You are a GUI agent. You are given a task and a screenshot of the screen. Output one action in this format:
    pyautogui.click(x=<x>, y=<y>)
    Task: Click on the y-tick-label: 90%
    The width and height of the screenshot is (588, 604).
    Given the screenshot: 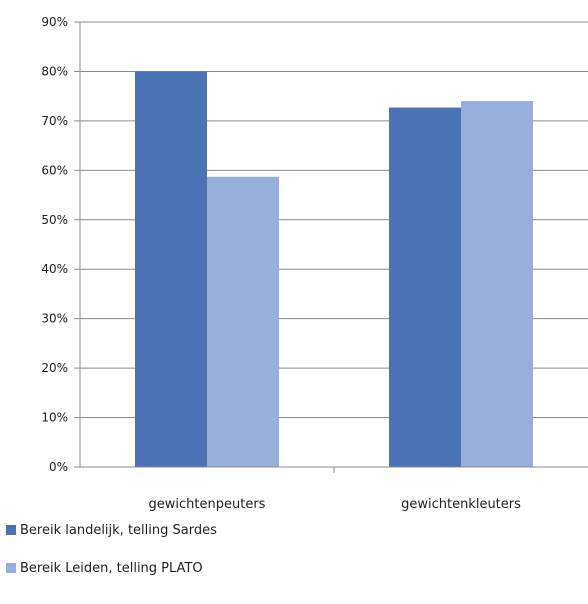 What is the action you would take?
    pyautogui.click(x=54, y=22)
    